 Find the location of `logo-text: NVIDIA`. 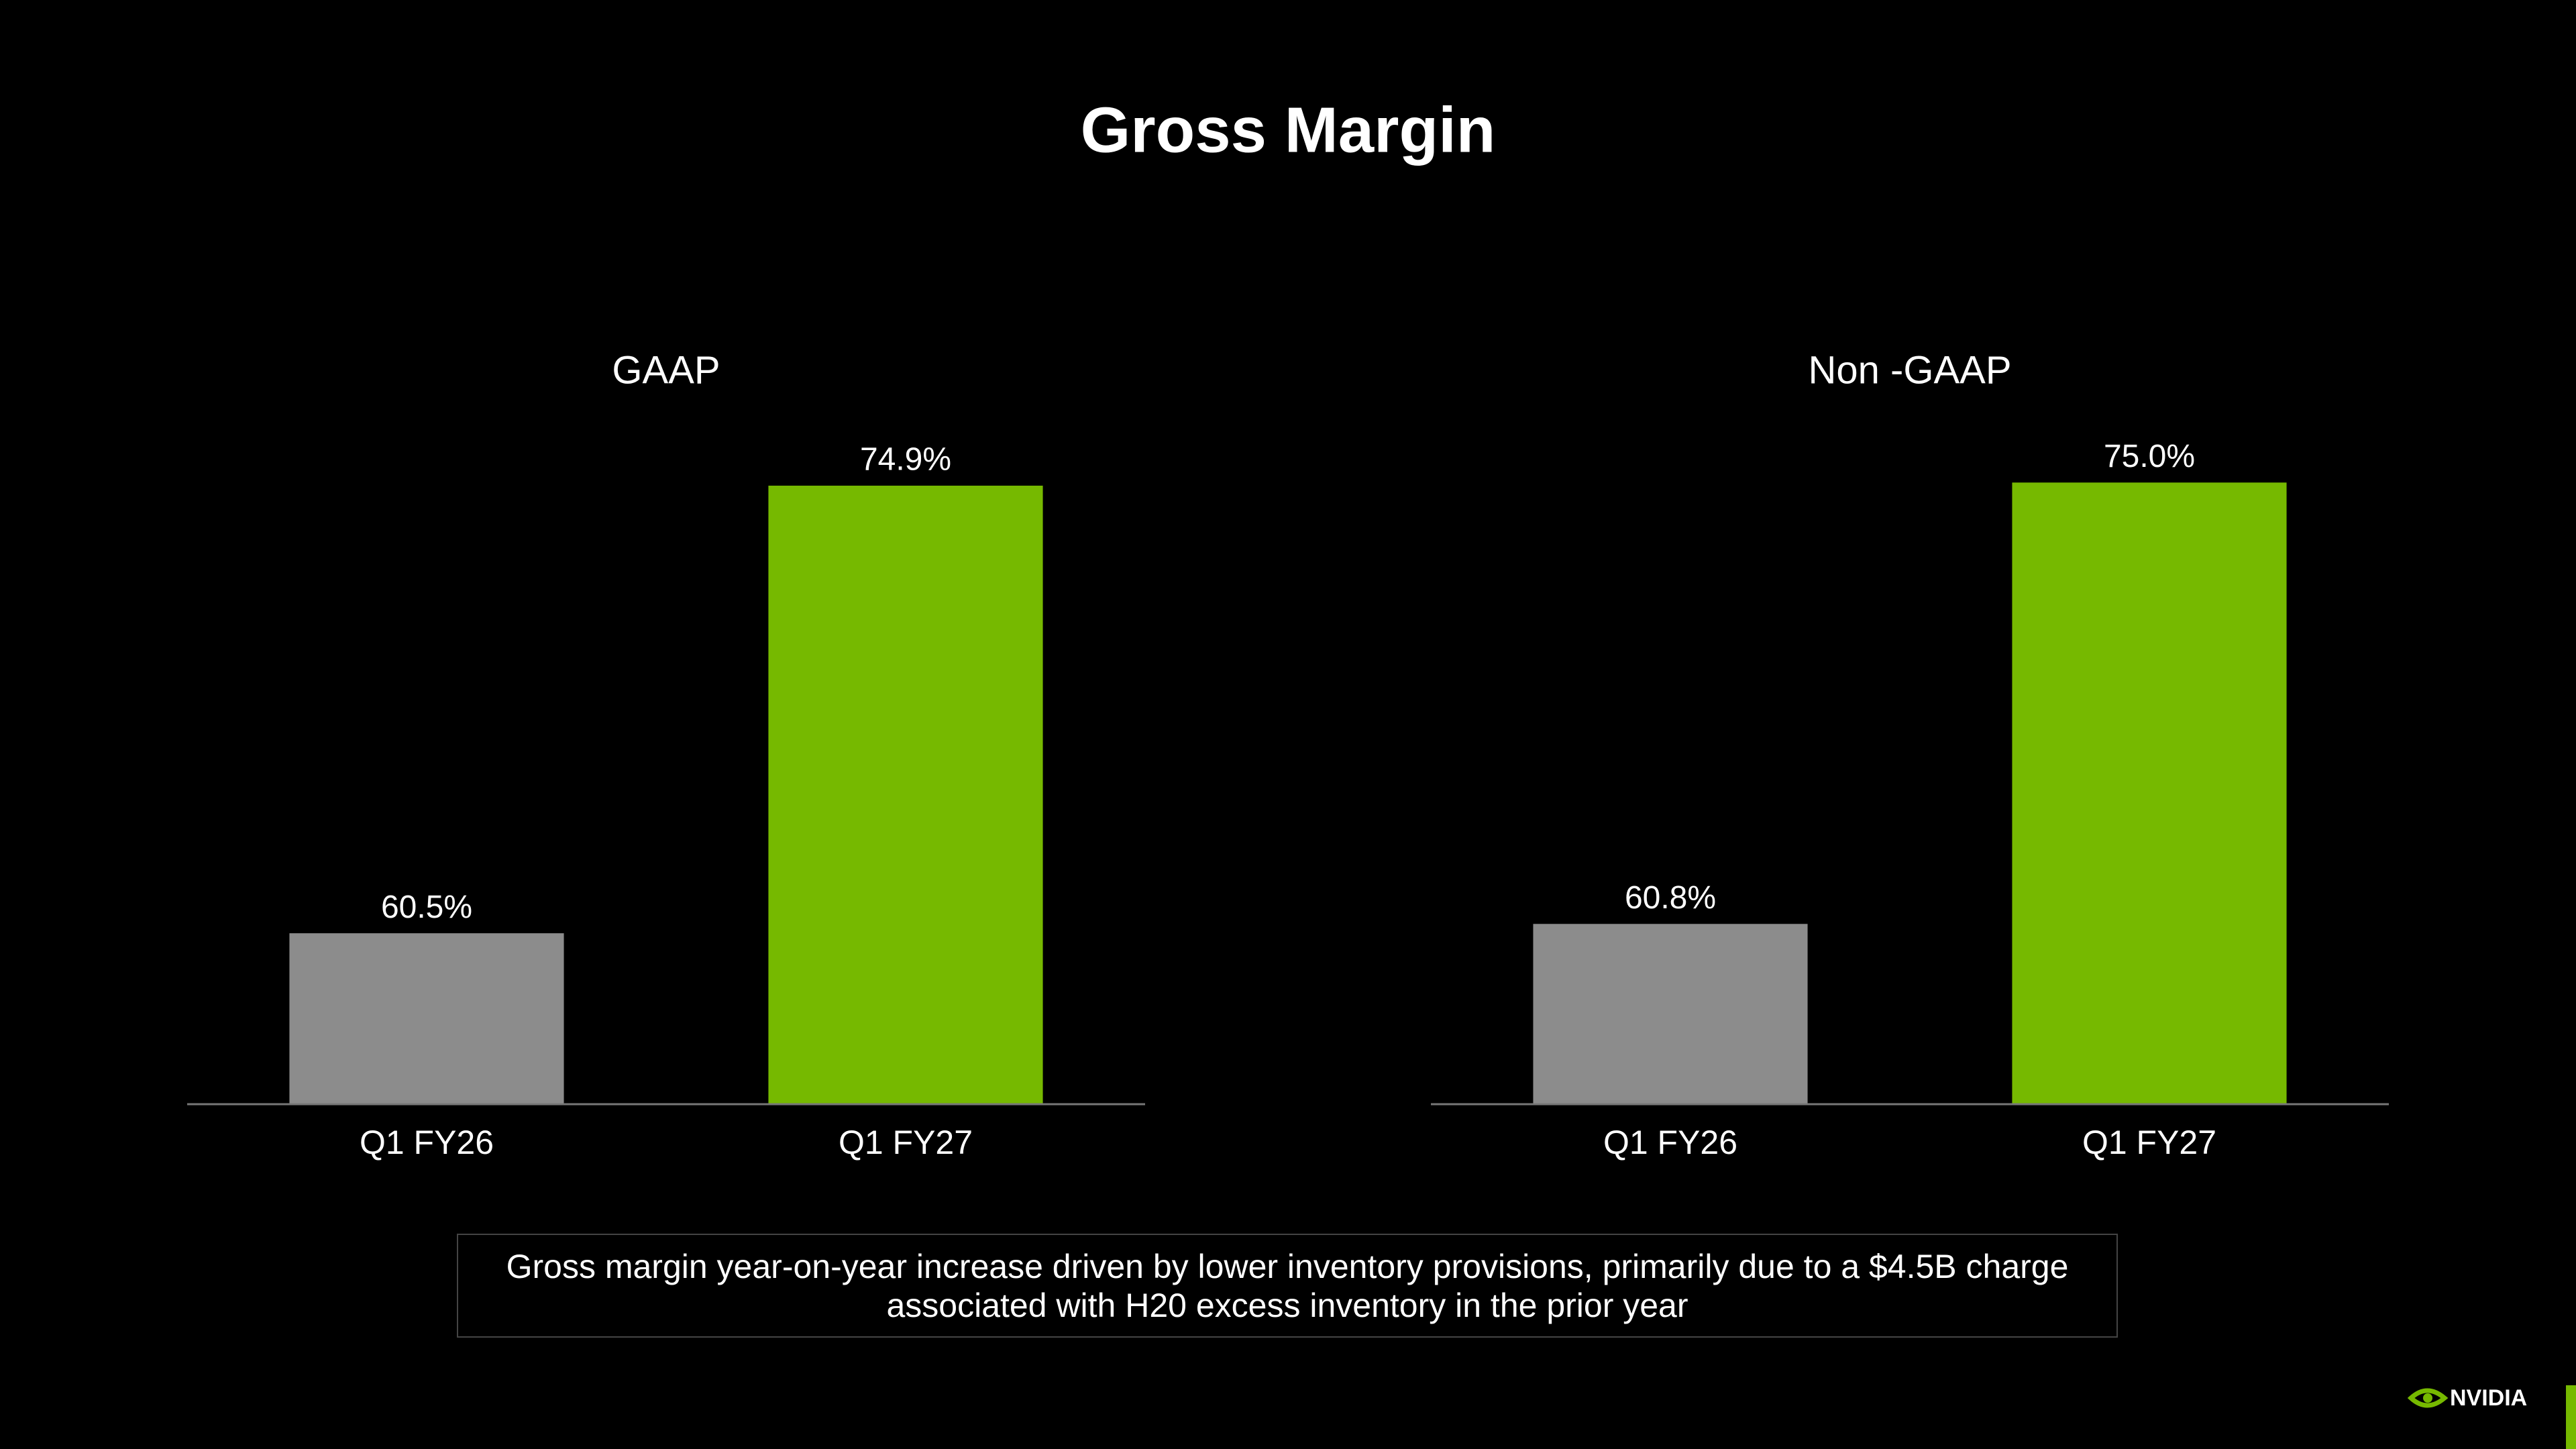

logo-text: NVIDIA is located at coordinates (2488, 1398).